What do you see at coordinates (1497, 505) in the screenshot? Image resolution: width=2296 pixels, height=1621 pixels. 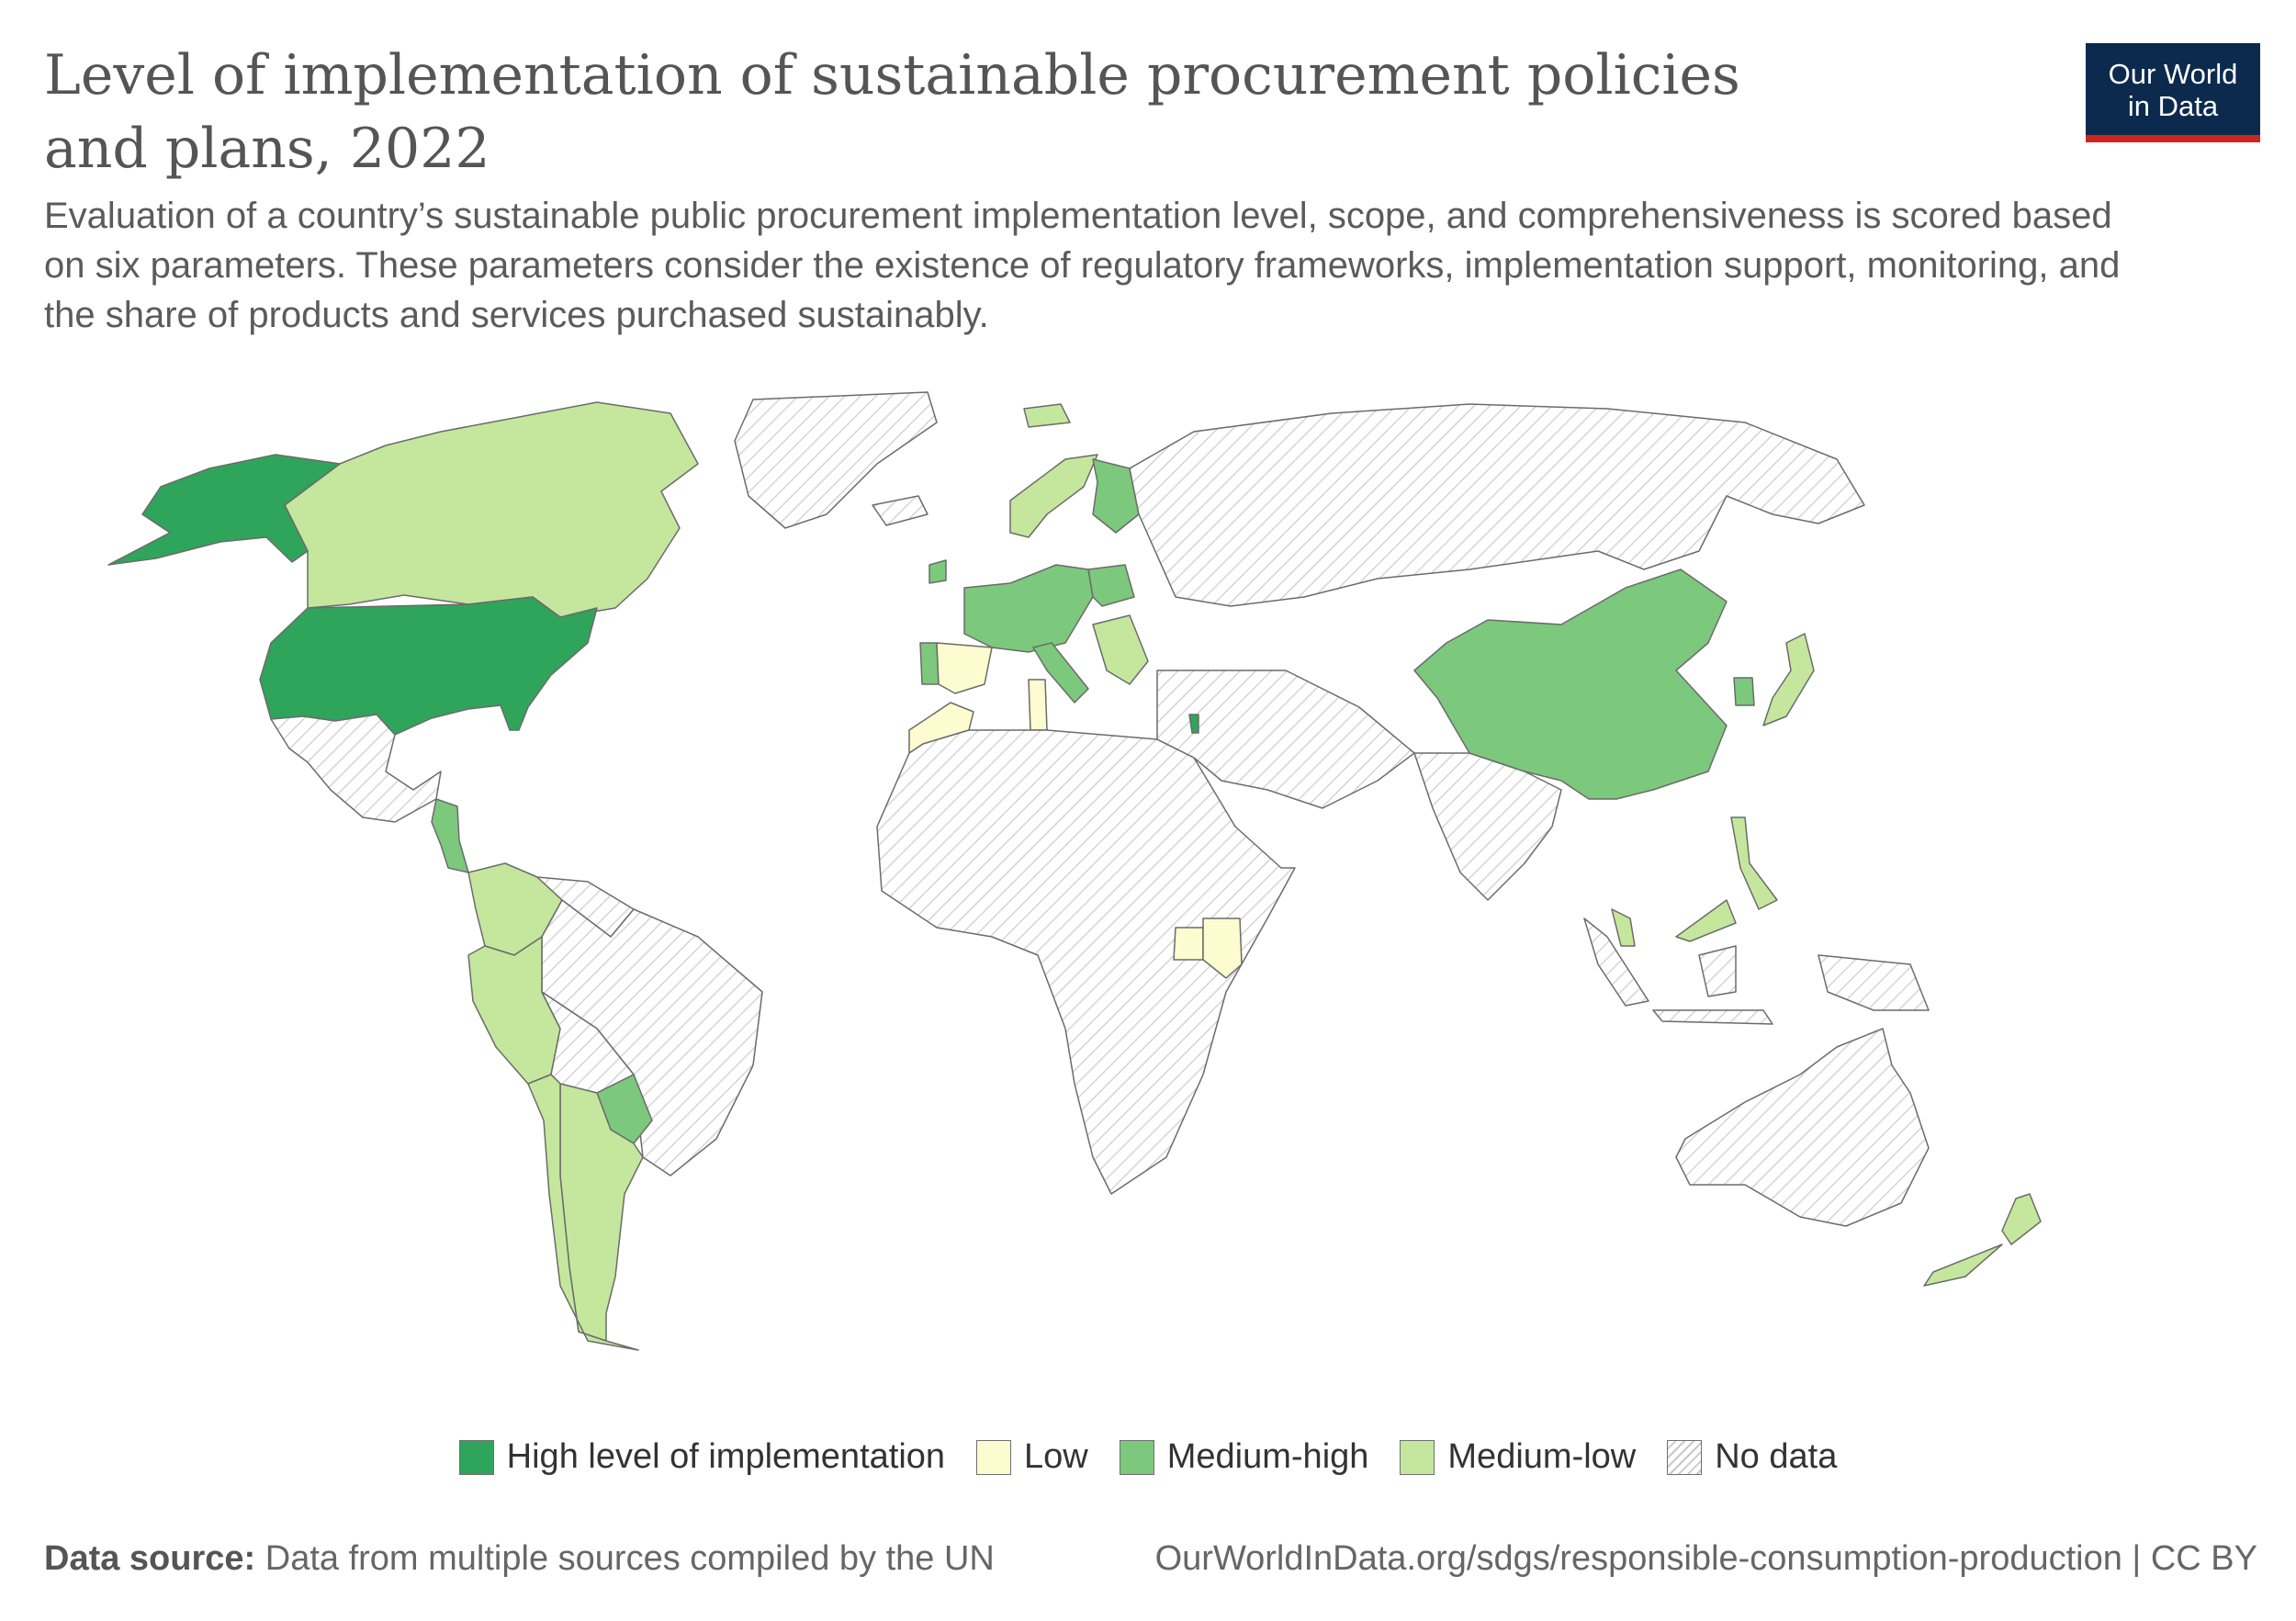 I see `country-russia` at bounding box center [1497, 505].